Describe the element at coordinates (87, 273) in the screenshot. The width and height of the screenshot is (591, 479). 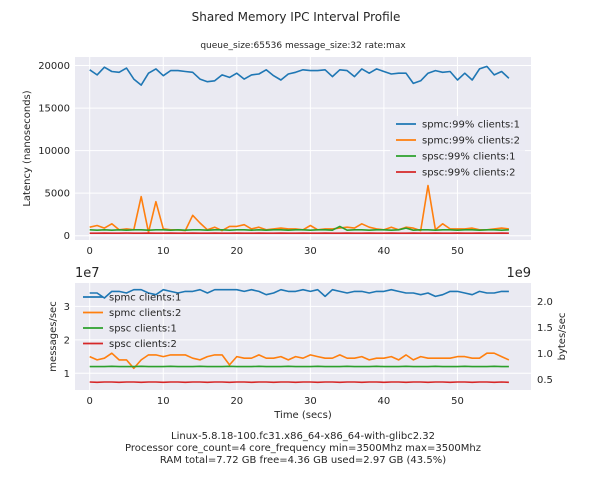
I see `y-left-offset-label: 1e7` at that location.